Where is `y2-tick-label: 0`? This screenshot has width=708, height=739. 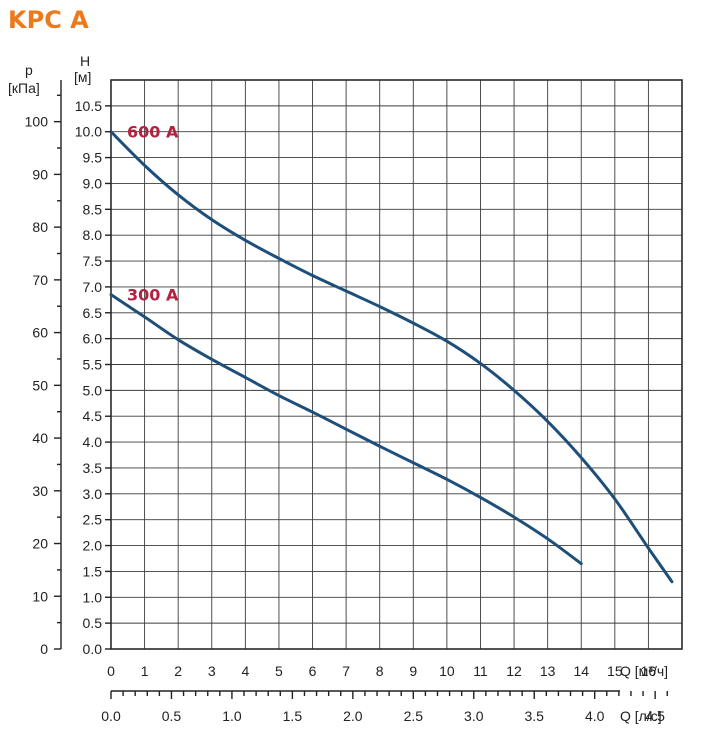 y2-tick-label: 0 is located at coordinates (44, 649).